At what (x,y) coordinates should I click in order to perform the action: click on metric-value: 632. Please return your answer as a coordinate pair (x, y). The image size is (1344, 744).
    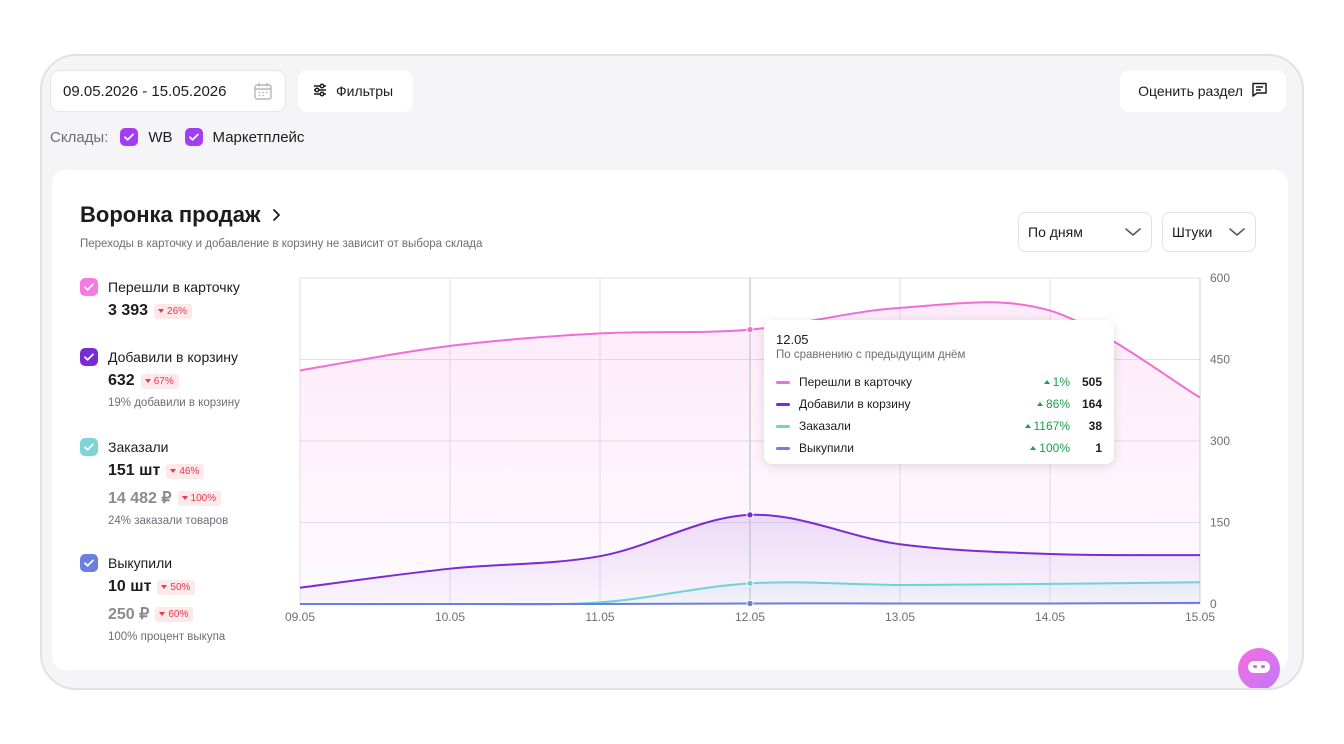
    Looking at the image, I should click on (121, 380).